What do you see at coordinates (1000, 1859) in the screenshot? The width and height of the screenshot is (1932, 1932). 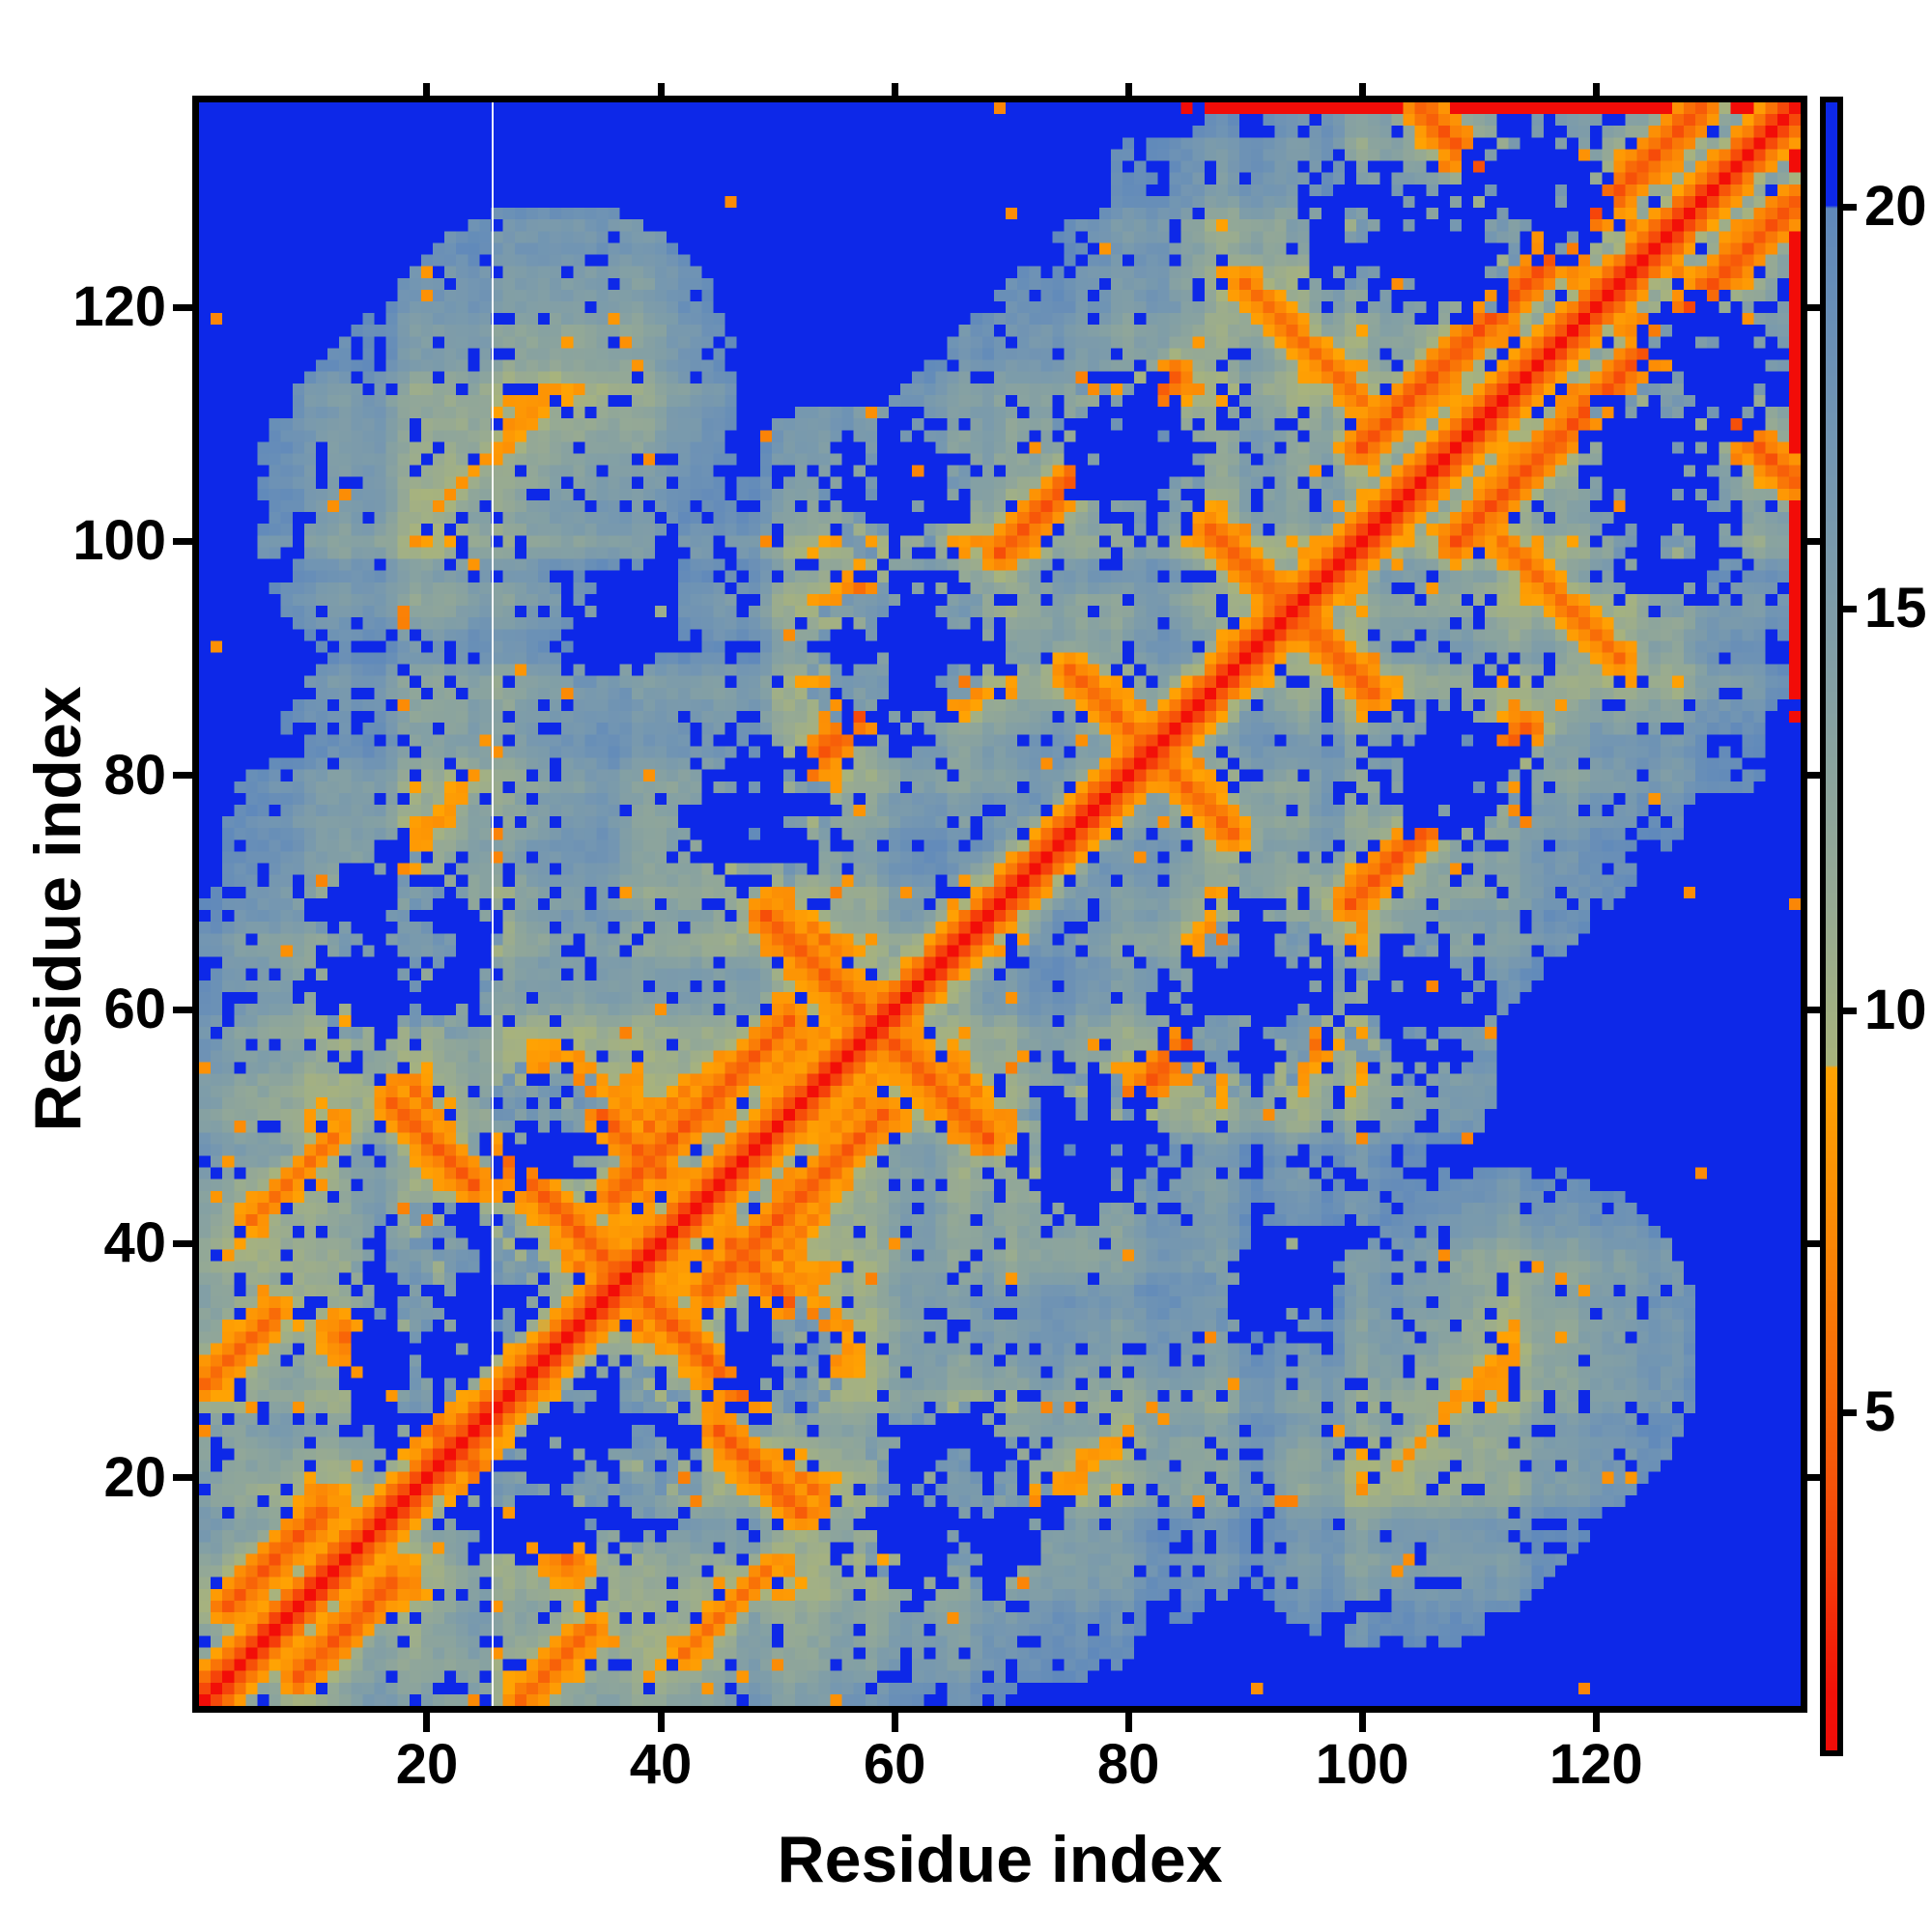 I see `x-axis-label: Residue index` at bounding box center [1000, 1859].